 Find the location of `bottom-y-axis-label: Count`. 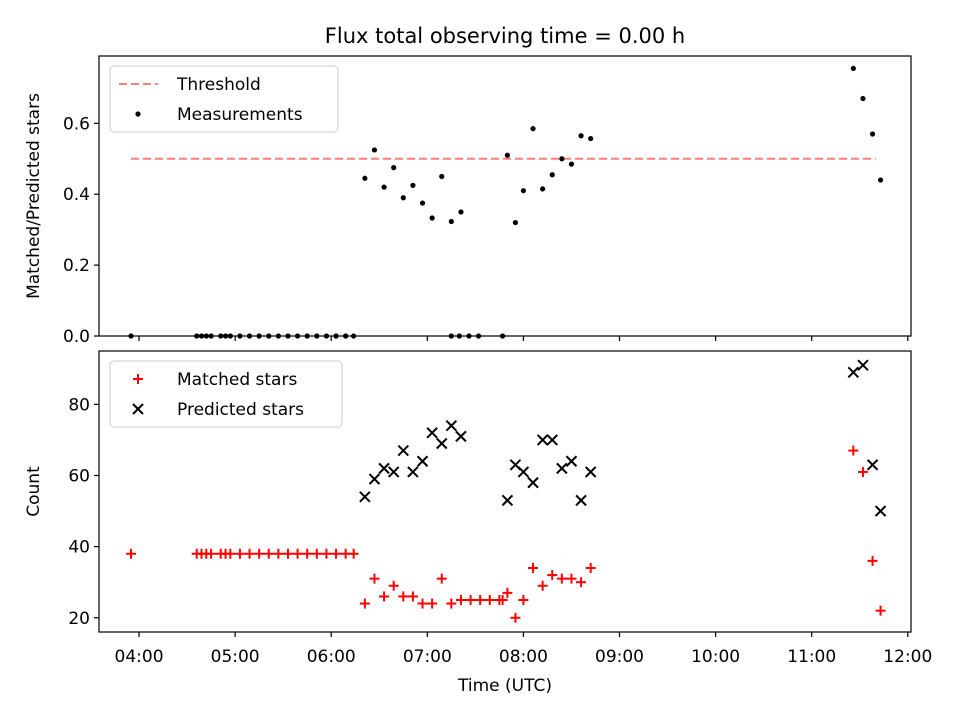

bottom-y-axis-label: Count is located at coordinates (34, 491).